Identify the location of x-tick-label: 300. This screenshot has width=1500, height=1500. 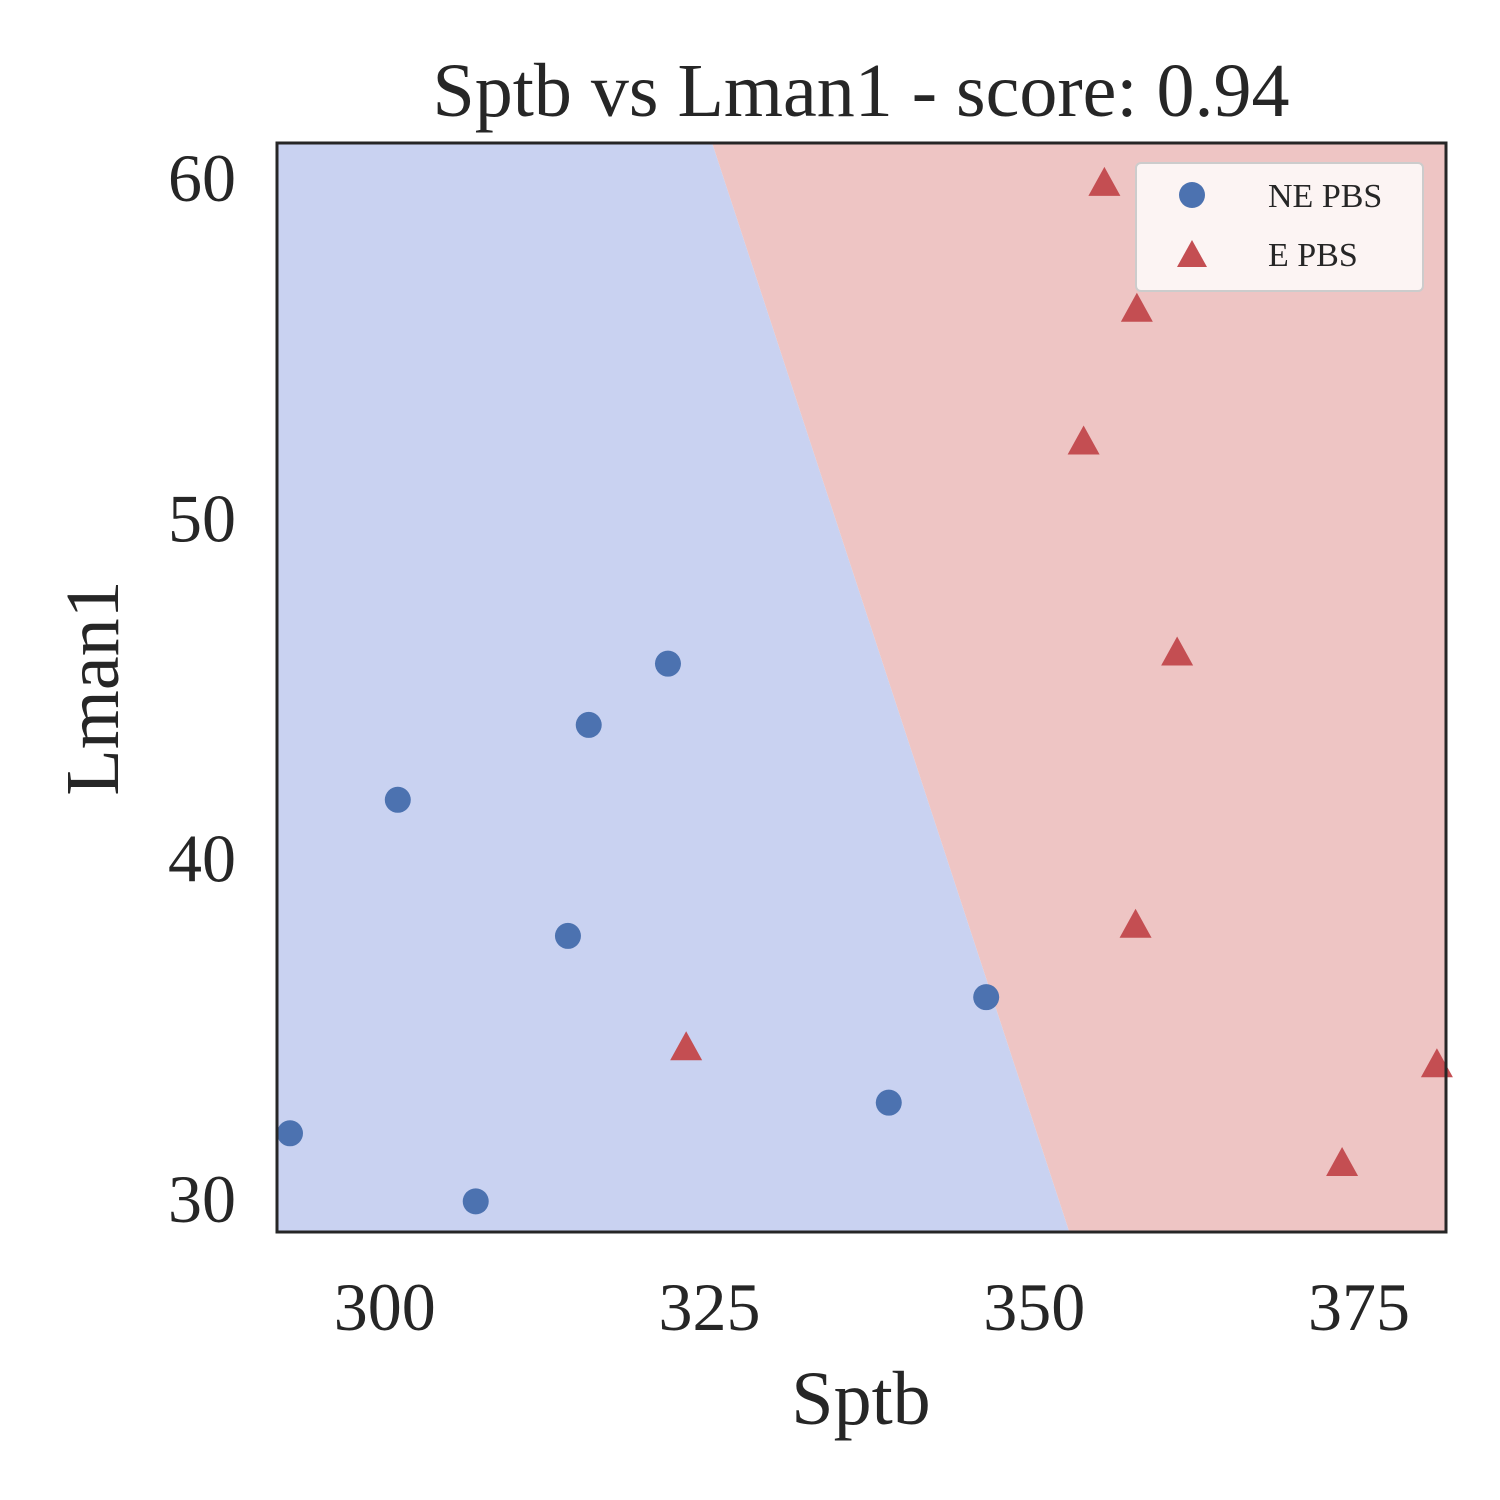
(385, 1307).